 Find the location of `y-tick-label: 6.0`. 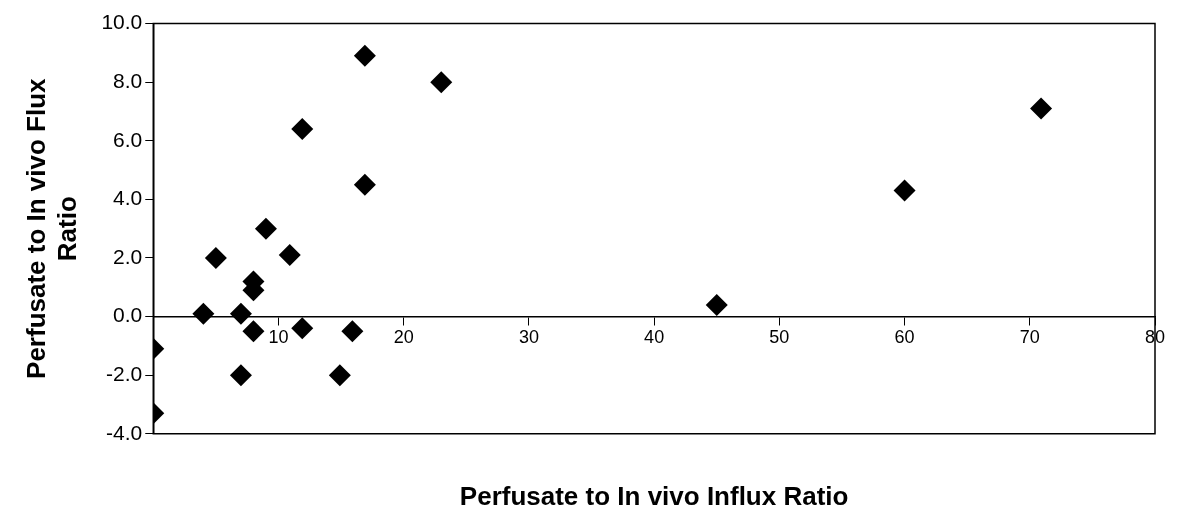

y-tick-label: 6.0 is located at coordinates (128, 139).